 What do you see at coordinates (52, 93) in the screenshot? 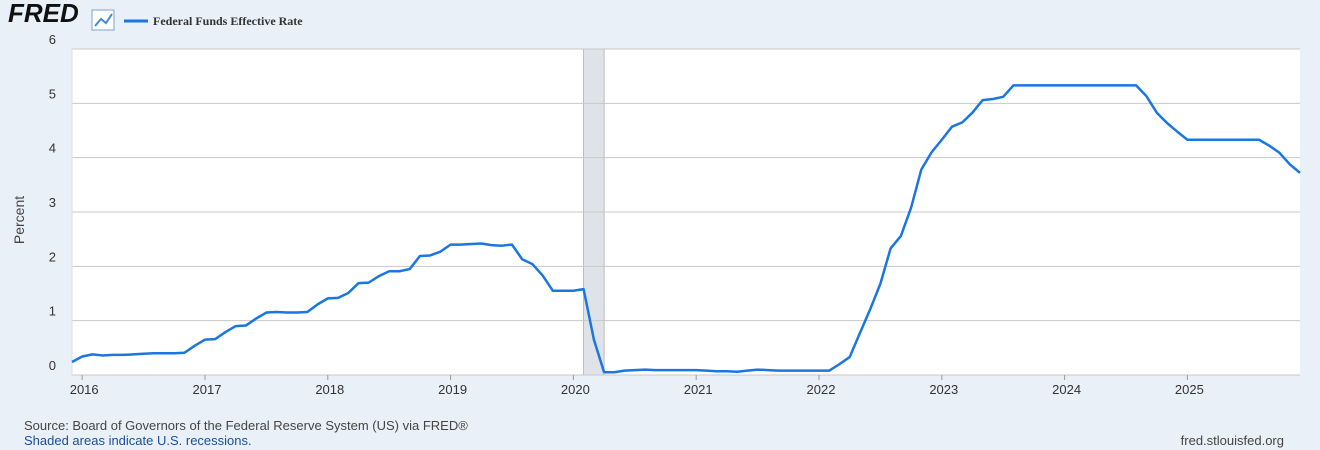
I see `y-tick-label: 5` at bounding box center [52, 93].